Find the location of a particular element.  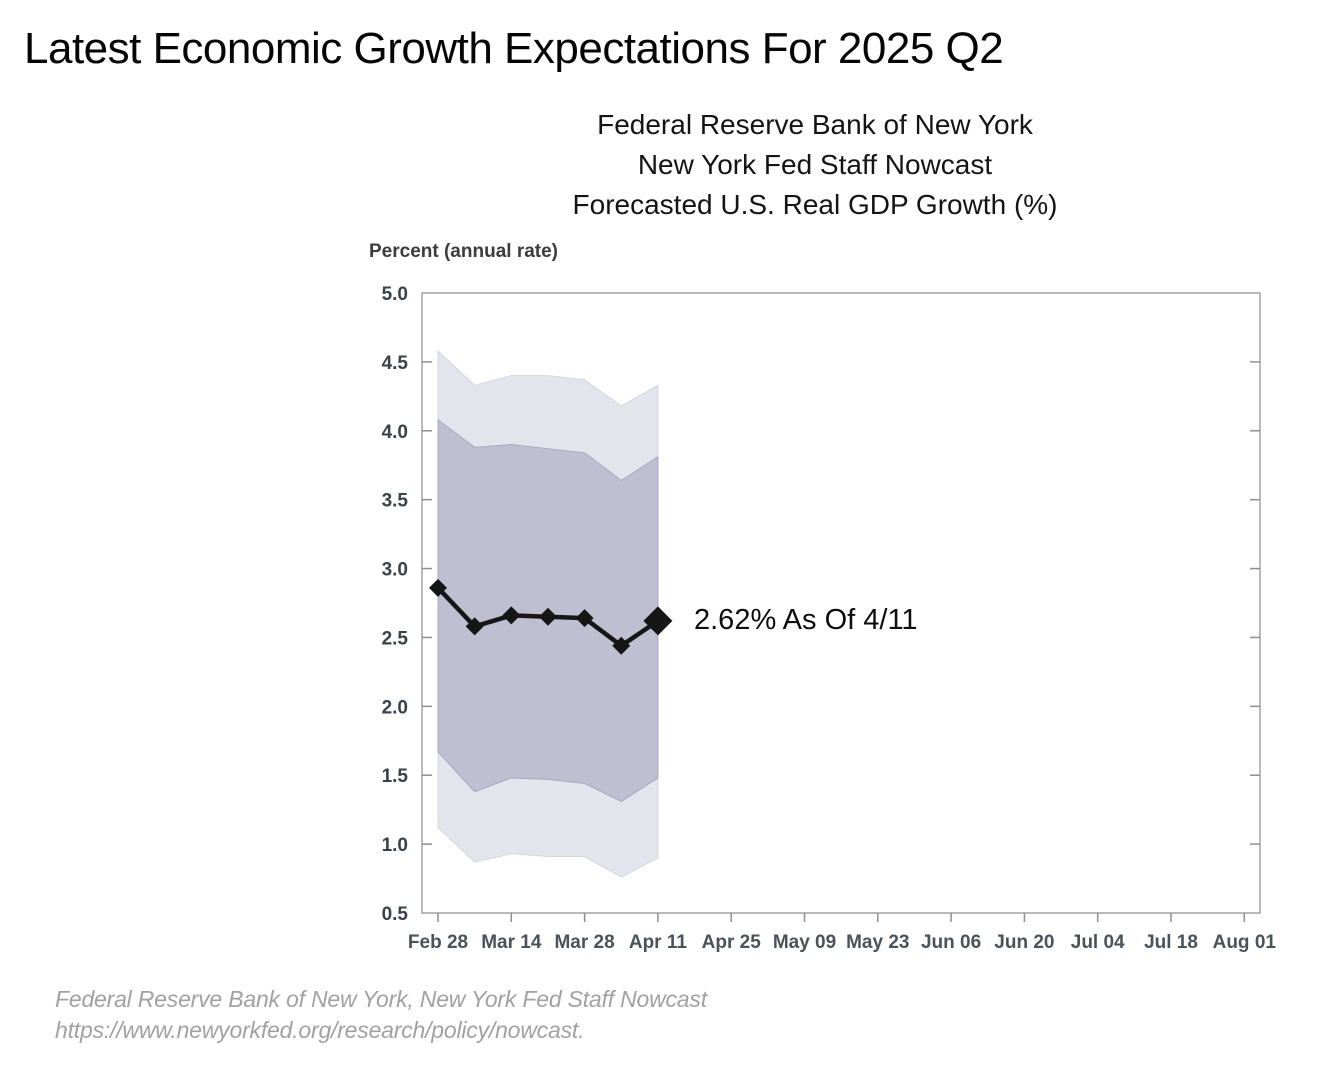

x-axis-tick-label: Feb 28 is located at coordinates (438, 942).